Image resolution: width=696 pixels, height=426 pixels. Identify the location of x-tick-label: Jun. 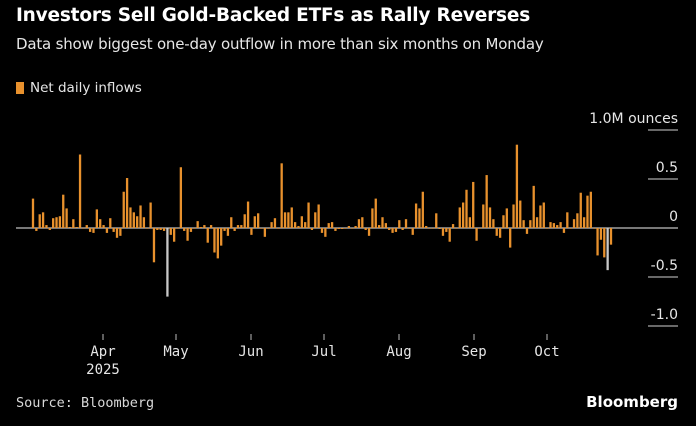
(250, 352).